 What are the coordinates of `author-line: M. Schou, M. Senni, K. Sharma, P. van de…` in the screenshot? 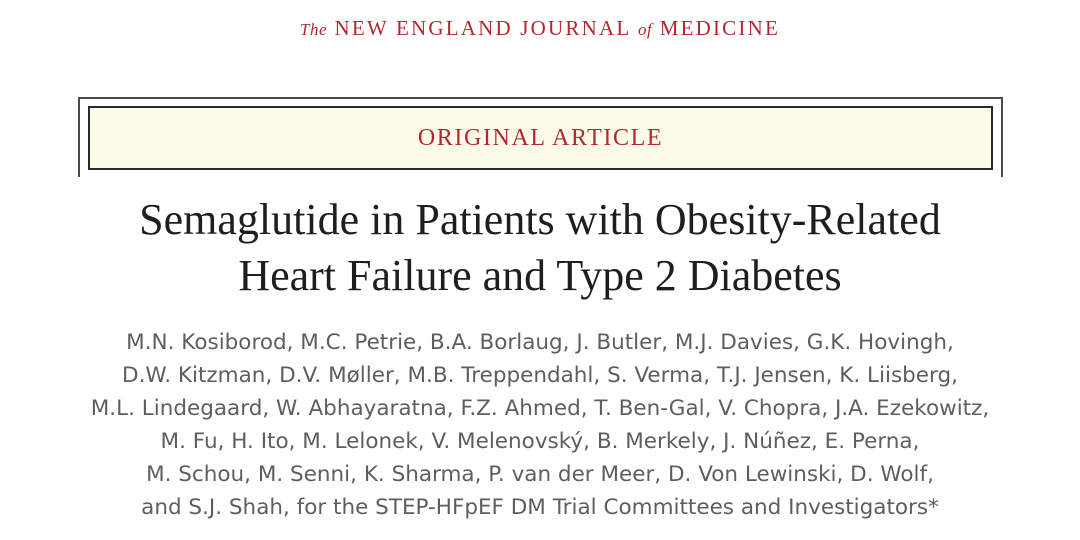 It's located at (540, 474).